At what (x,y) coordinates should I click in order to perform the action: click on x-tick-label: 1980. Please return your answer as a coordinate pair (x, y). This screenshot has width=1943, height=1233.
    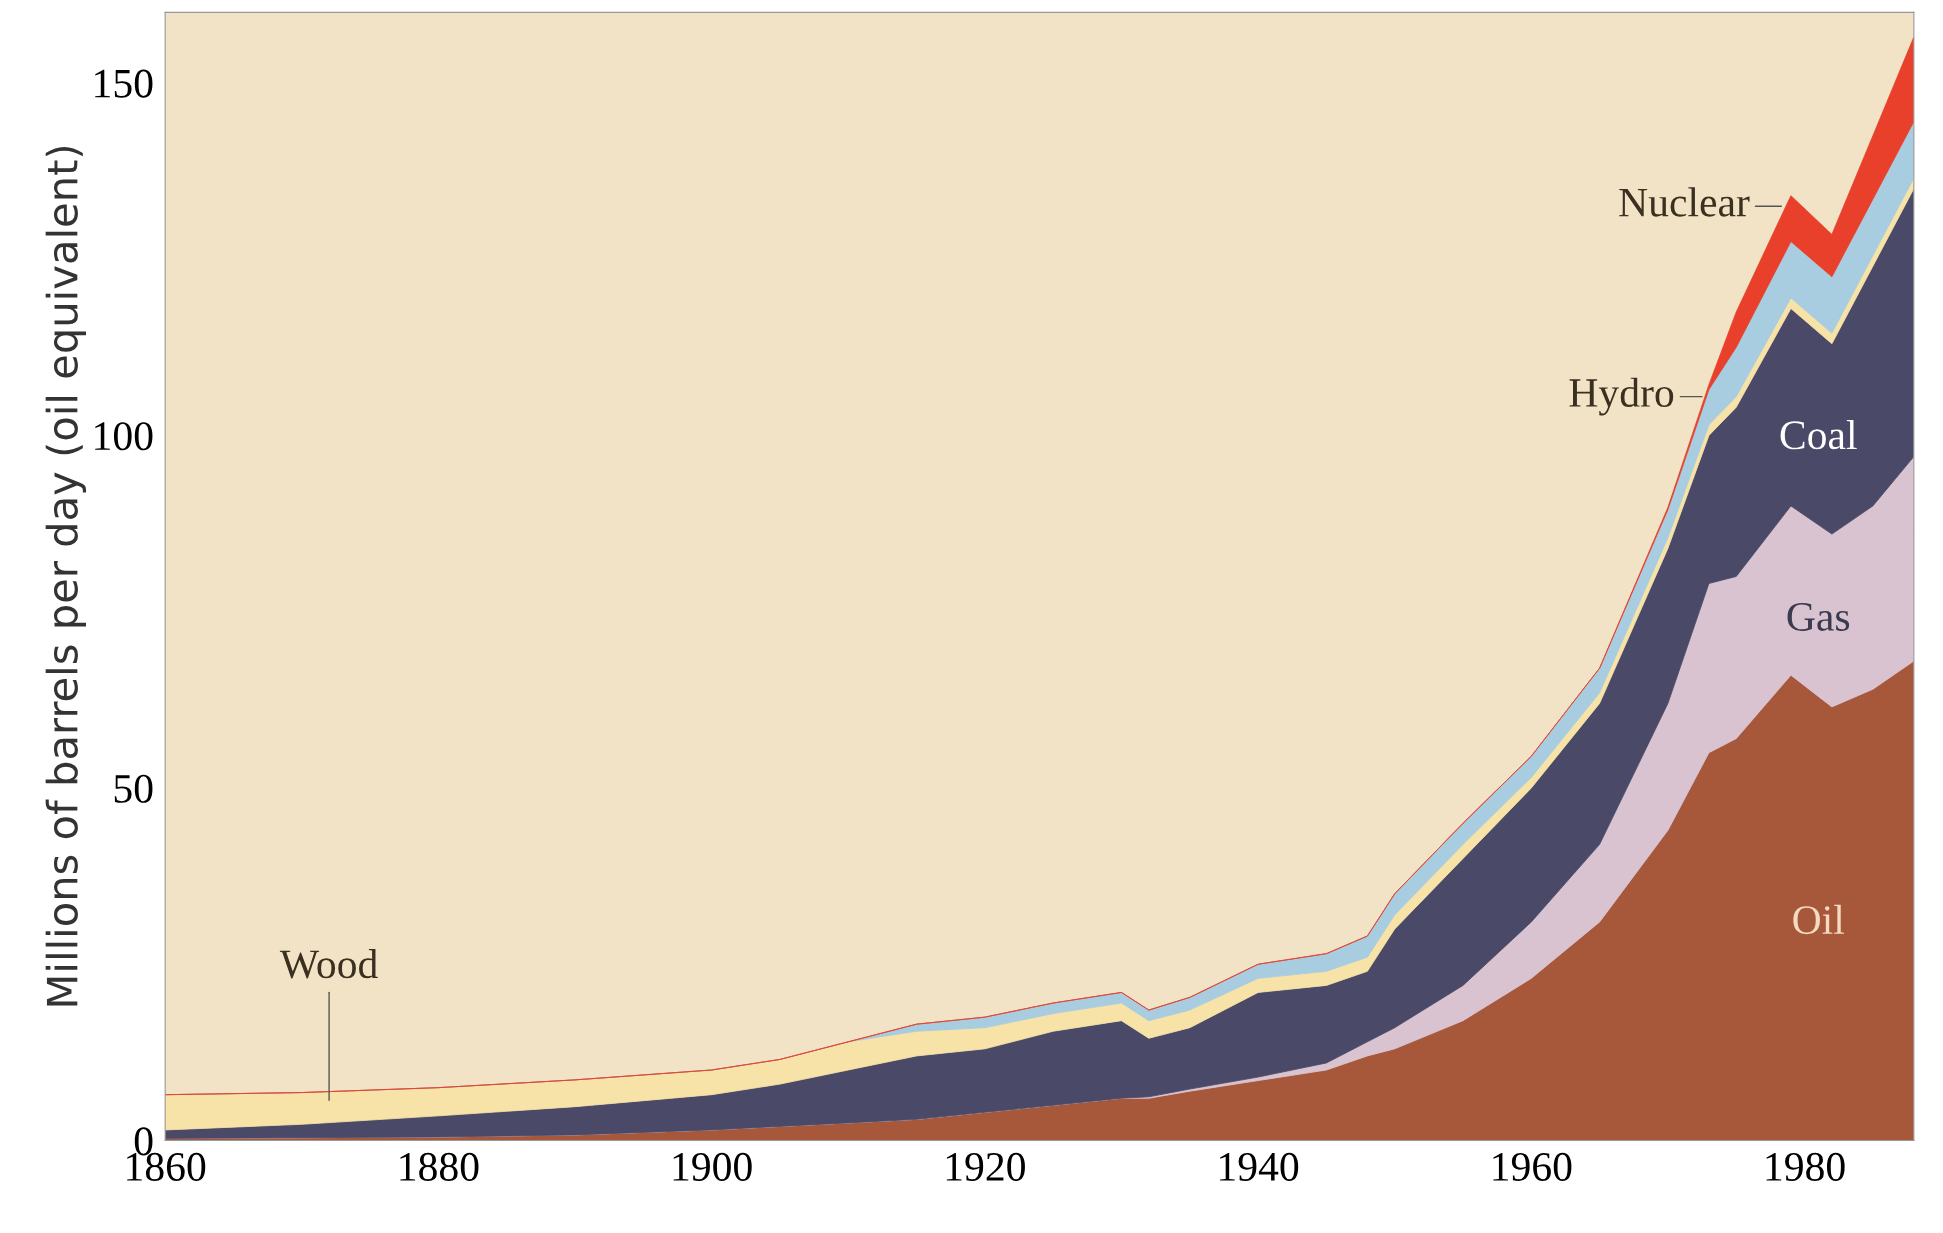
    Looking at the image, I should click on (1805, 1166).